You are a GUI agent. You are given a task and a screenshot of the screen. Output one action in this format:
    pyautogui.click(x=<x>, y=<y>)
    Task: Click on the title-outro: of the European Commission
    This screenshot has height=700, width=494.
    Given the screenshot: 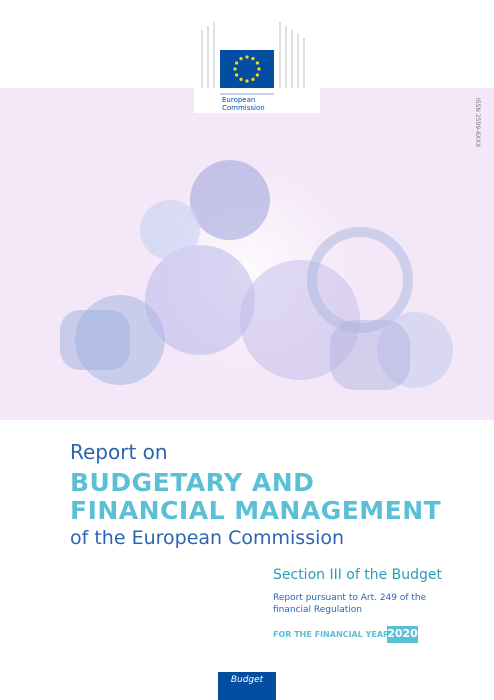 What is the action you would take?
    pyautogui.click(x=207, y=538)
    